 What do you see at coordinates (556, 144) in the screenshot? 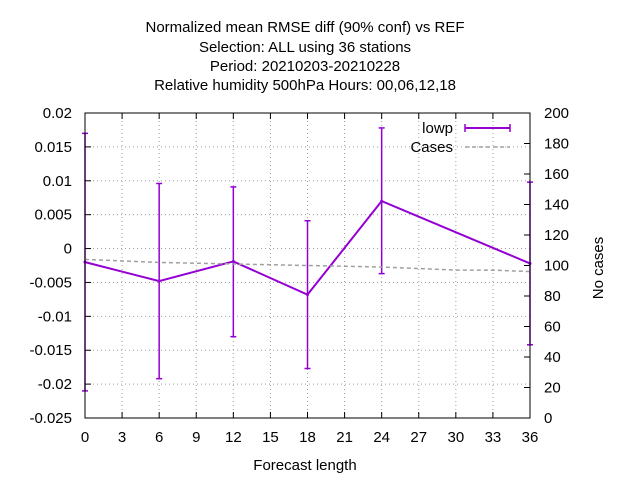
I see `y-right-tick-label: 180` at bounding box center [556, 144].